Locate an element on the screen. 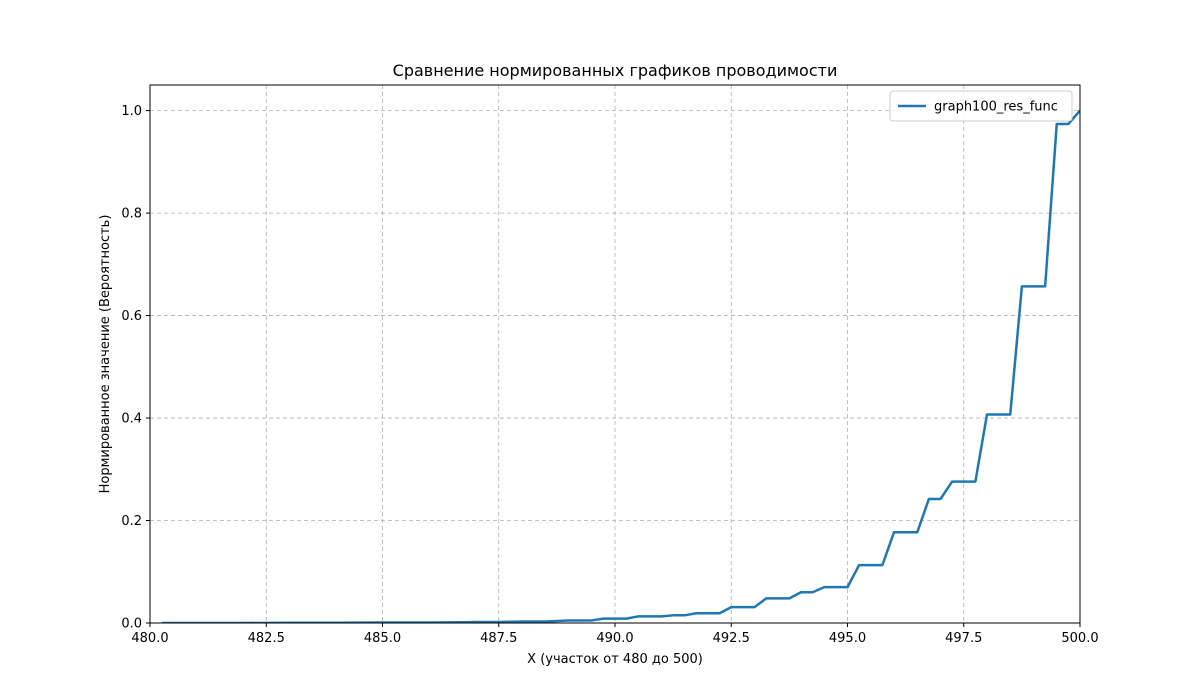  y-tick-label: 0.4 is located at coordinates (131, 419).